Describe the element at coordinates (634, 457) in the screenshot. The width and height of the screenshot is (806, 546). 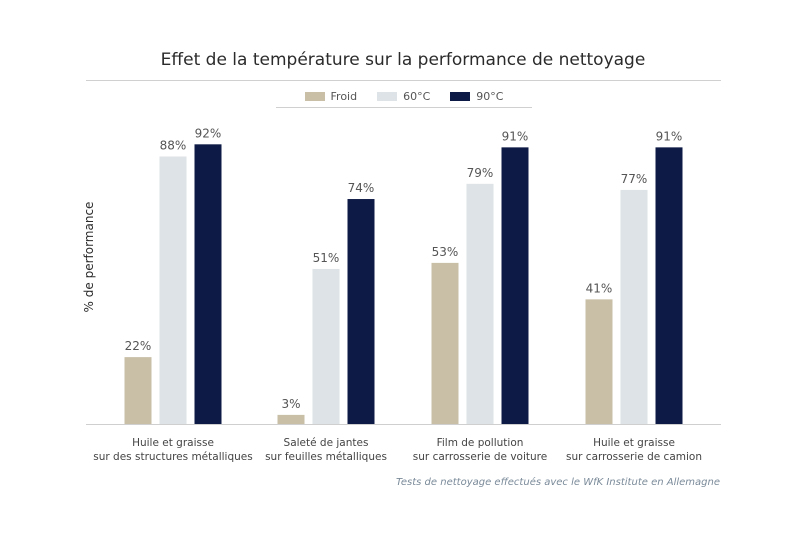
I see `category-label: sur carrosserie de camion` at that location.